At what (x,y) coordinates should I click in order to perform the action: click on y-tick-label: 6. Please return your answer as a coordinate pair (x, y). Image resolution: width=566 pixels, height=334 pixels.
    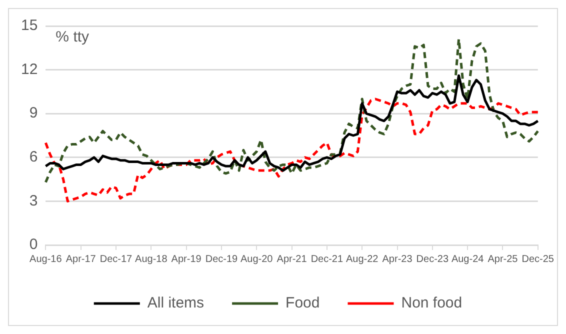
    Looking at the image, I should click on (33, 157).